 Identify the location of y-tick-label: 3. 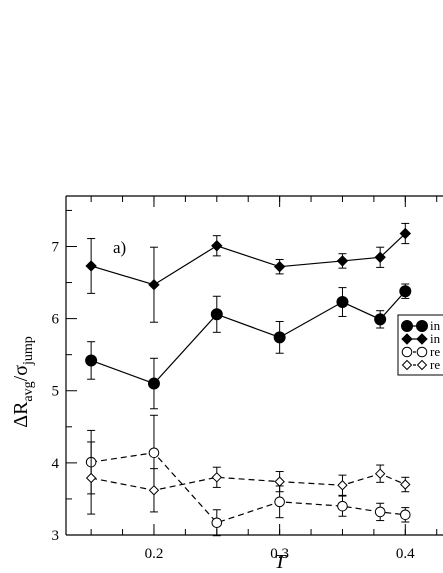
(56, 536).